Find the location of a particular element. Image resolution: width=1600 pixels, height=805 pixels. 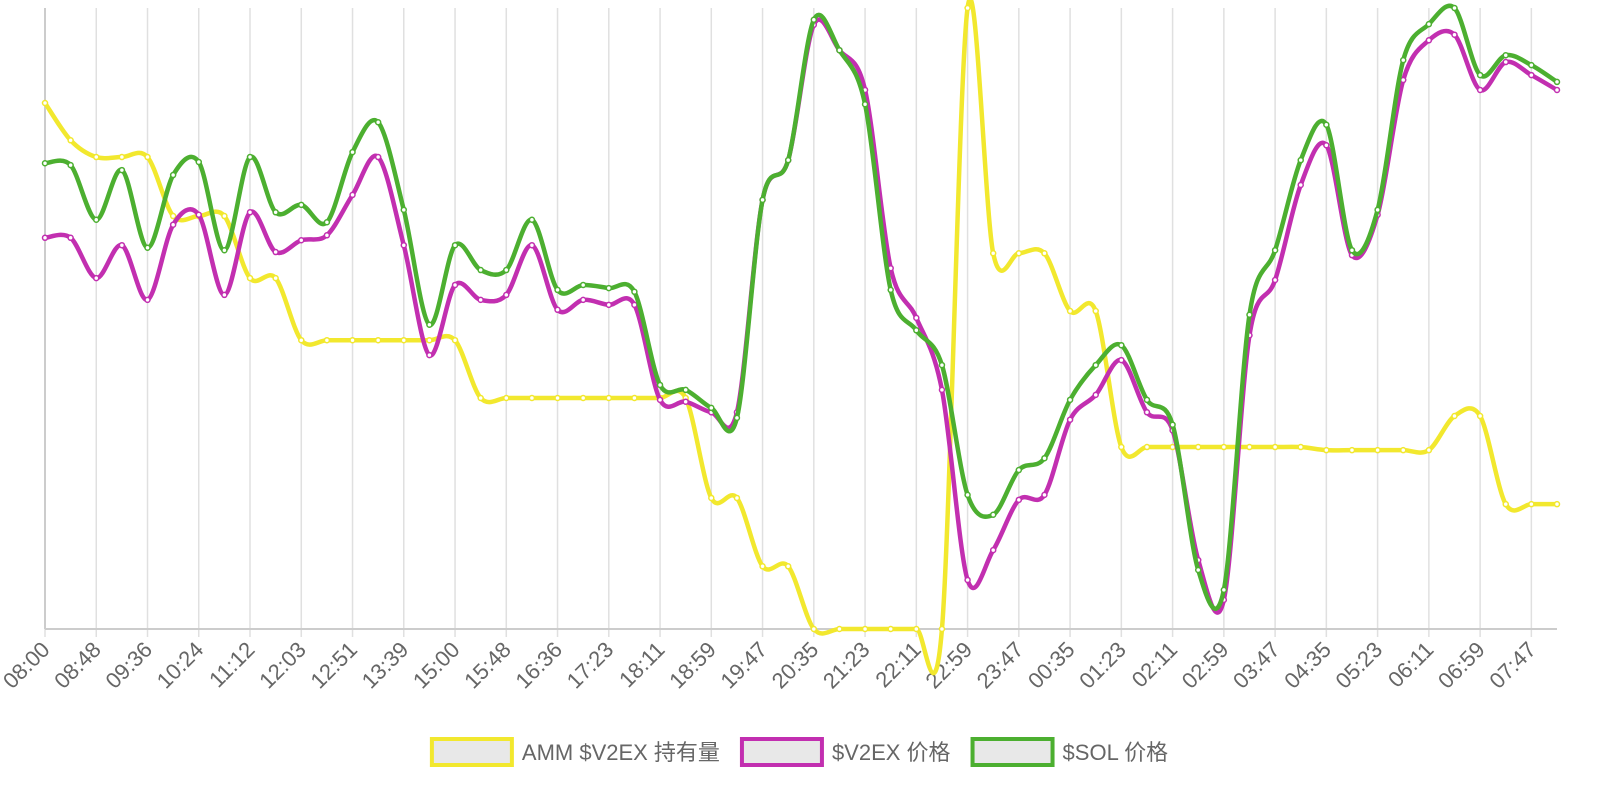

x-tick-label: 07:47 is located at coordinates (1512, 665).